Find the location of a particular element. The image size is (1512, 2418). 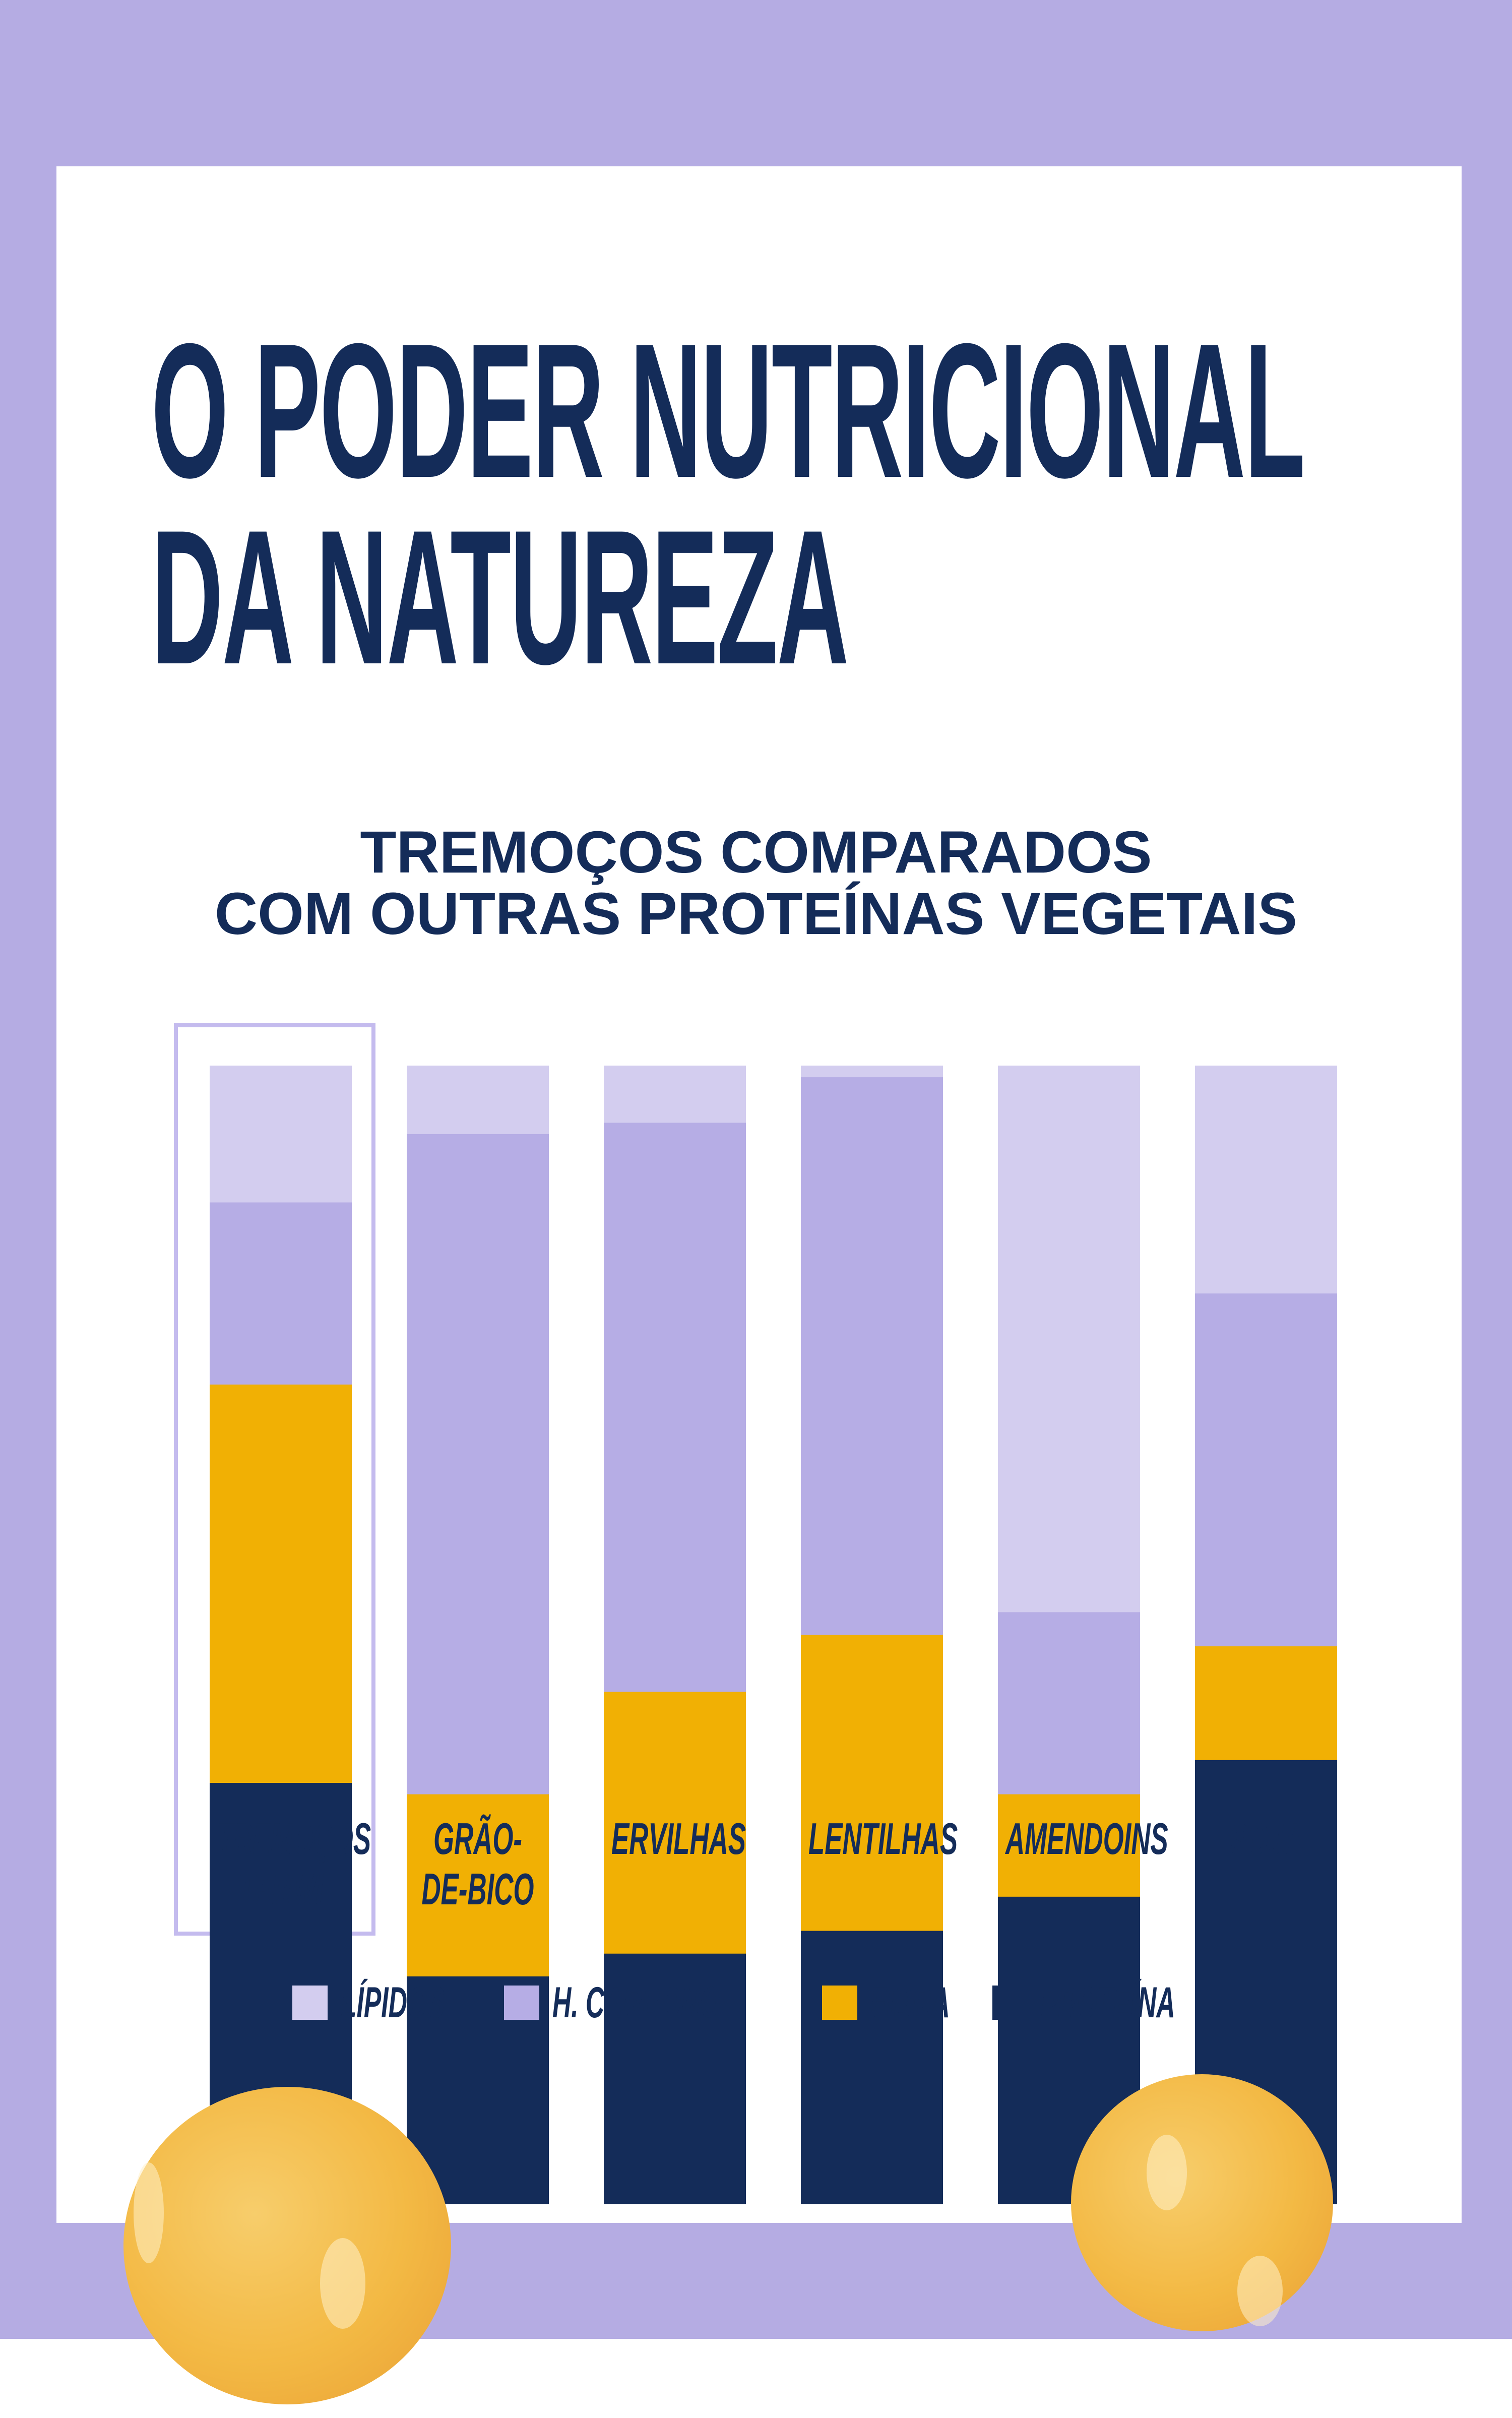

x-tick-label: GRÃO-DE-BICO is located at coordinates (477, 1864).